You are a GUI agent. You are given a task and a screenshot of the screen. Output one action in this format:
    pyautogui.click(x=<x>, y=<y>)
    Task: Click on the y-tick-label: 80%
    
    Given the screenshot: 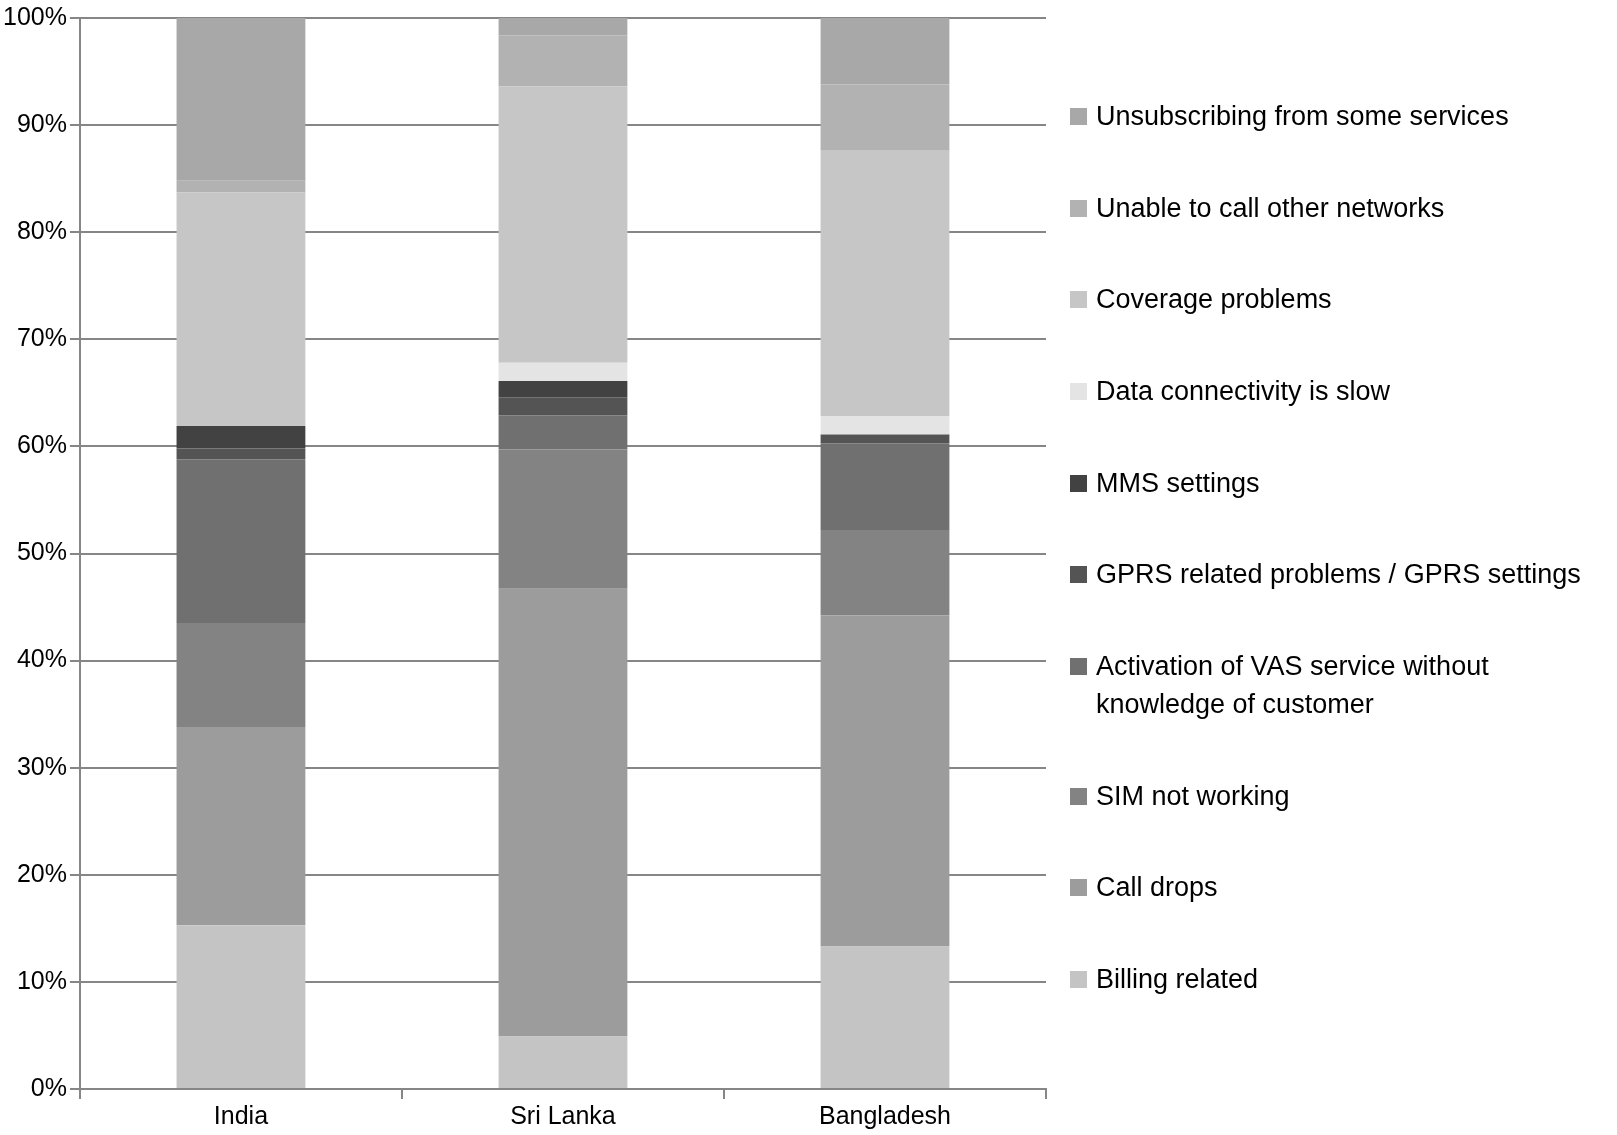 What is the action you would take?
    pyautogui.click(x=41, y=230)
    